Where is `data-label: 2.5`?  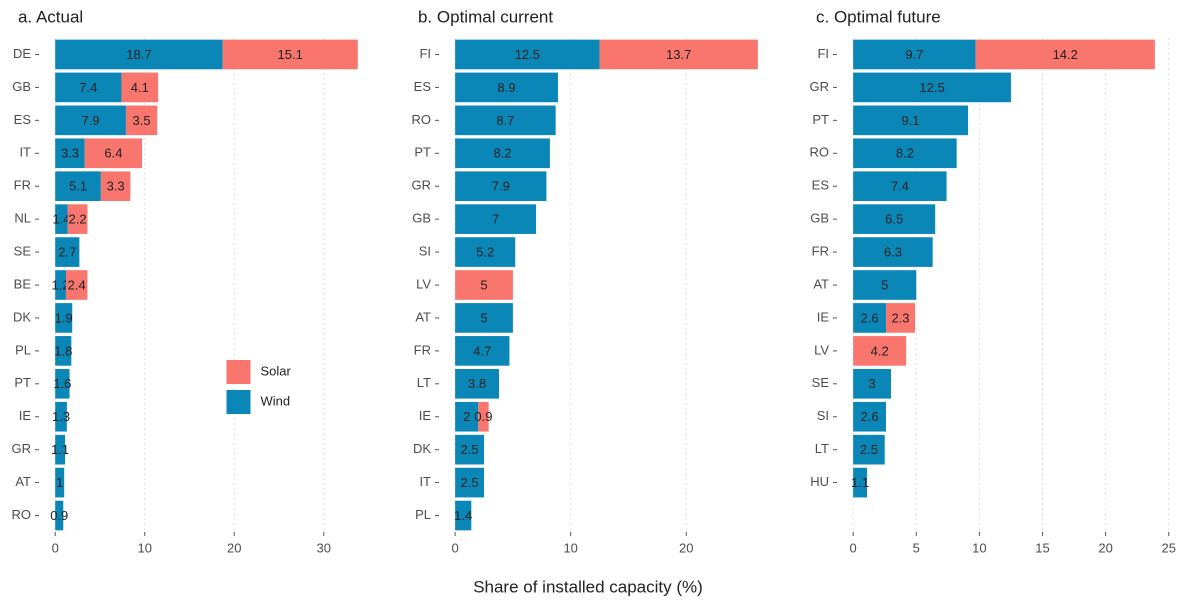
data-label: 2.5 is located at coordinates (869, 449).